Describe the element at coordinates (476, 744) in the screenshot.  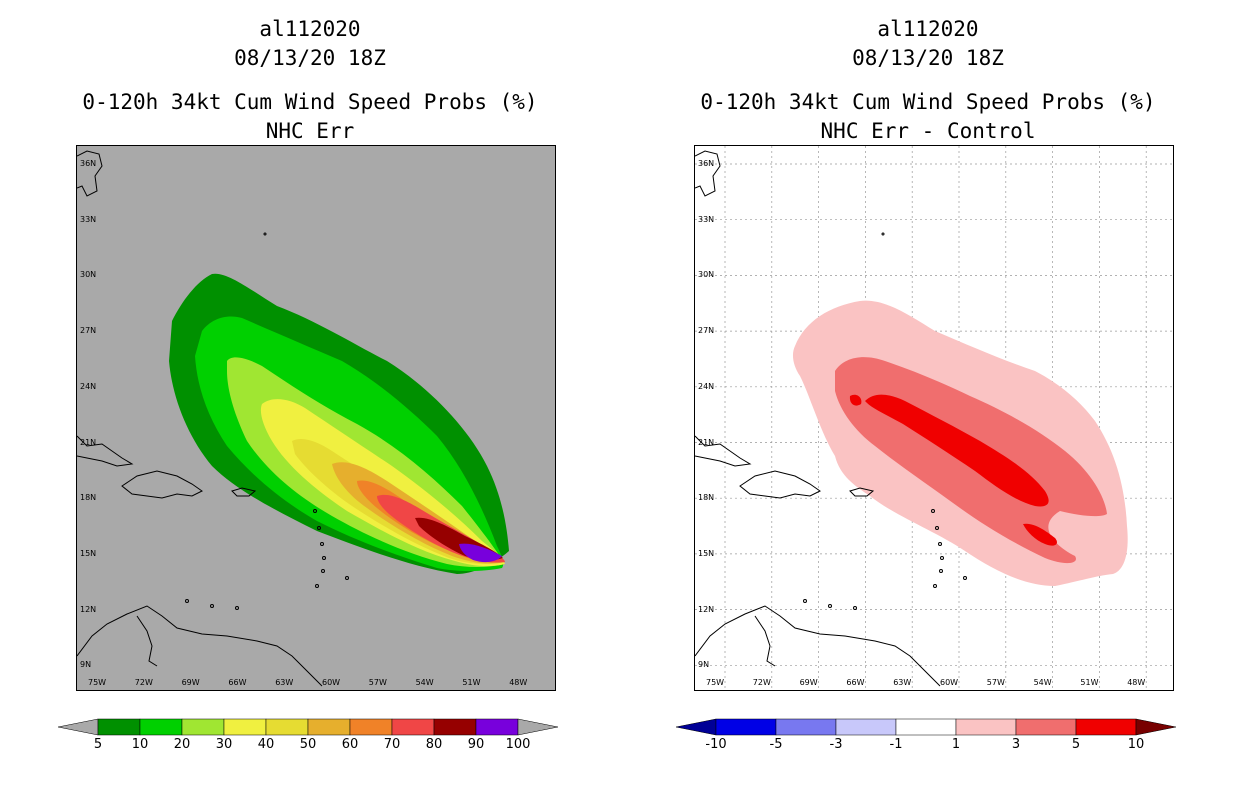
I see `colorbar-label: 90` at that location.